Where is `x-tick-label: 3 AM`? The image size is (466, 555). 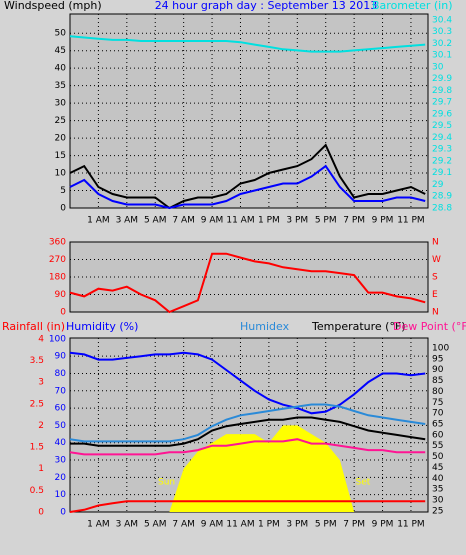 x-tick-label: 3 AM is located at coordinates (127, 525).